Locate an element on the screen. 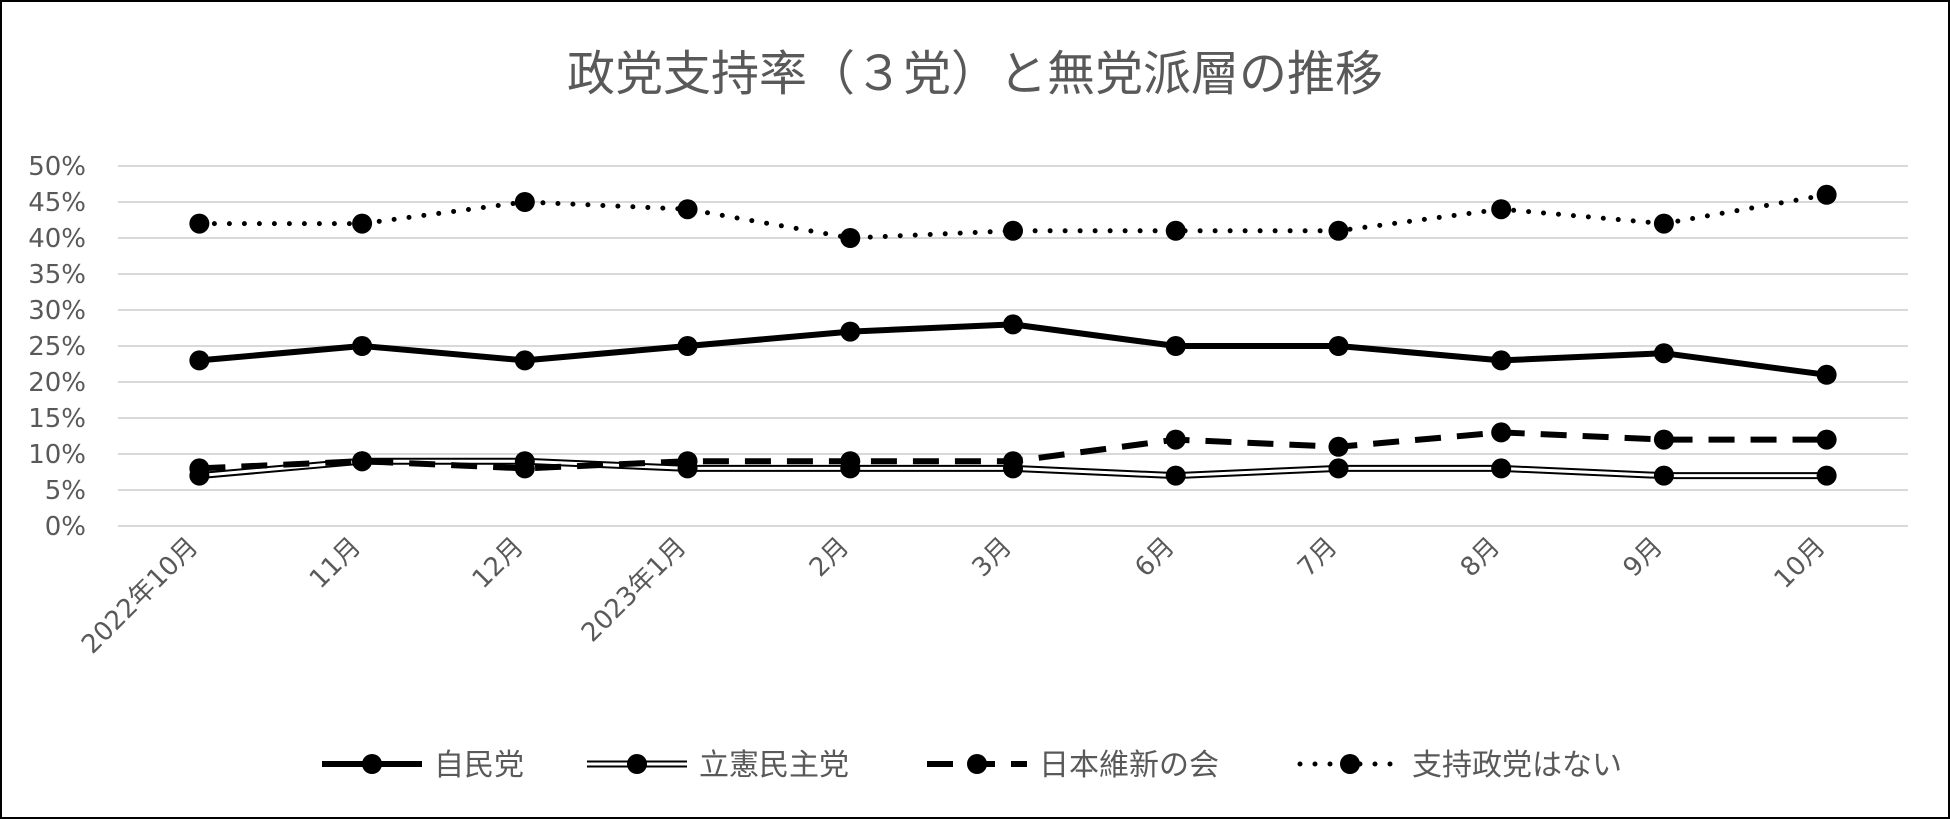 The image size is (1950, 819). y-tick-label: 0% is located at coordinates (65, 527).